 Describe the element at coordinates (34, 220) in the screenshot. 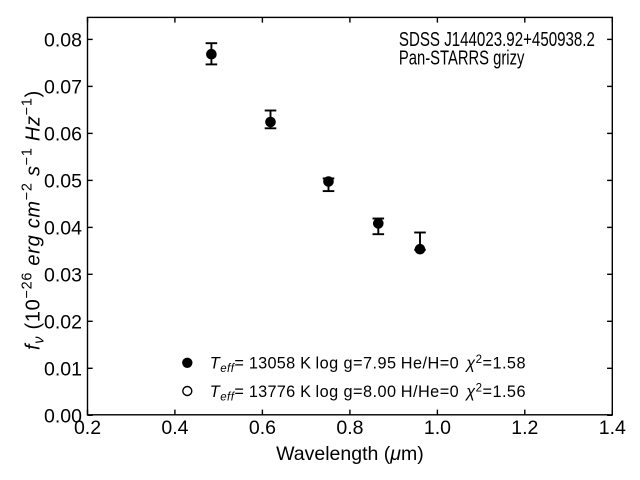

I see `svg-text: fν (10−26 erg cm−2 s−1 Hz−1)` at that location.